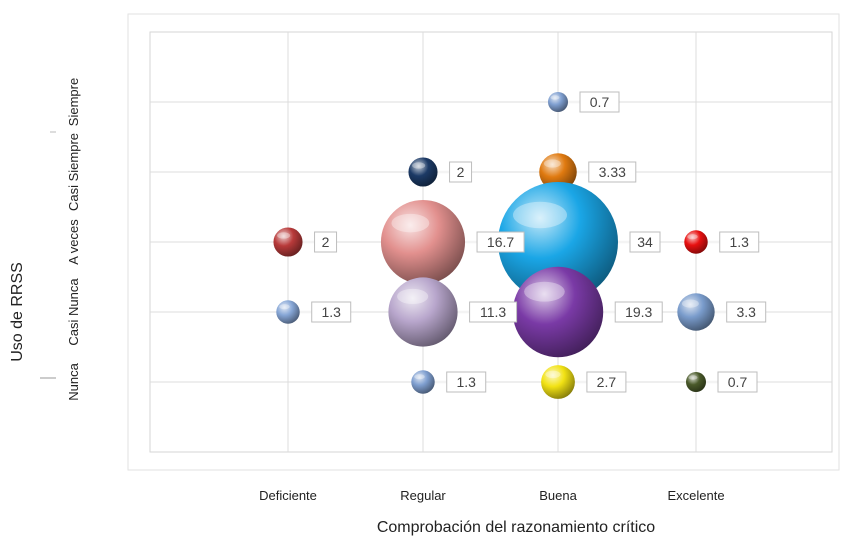 This screenshot has width=847, height=540. Describe the element at coordinates (516, 527) in the screenshot. I see `x-axis-title: Comprobación del razonamiento crítico` at that location.